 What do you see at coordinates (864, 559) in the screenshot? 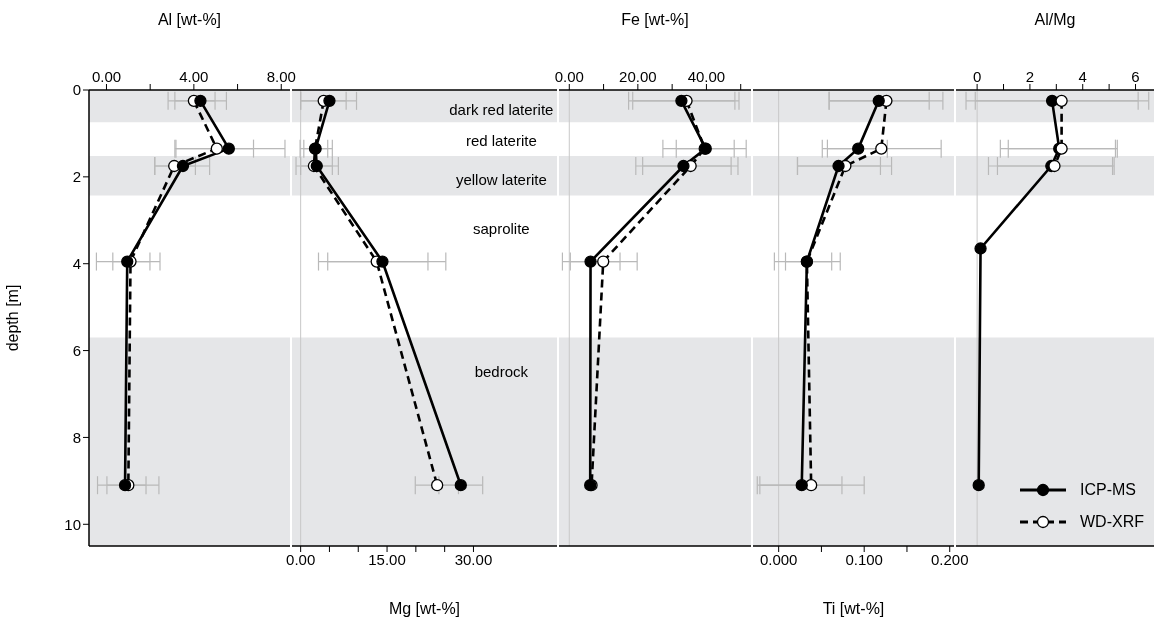
I see `x-tick-label: 0.100` at bounding box center [864, 559].